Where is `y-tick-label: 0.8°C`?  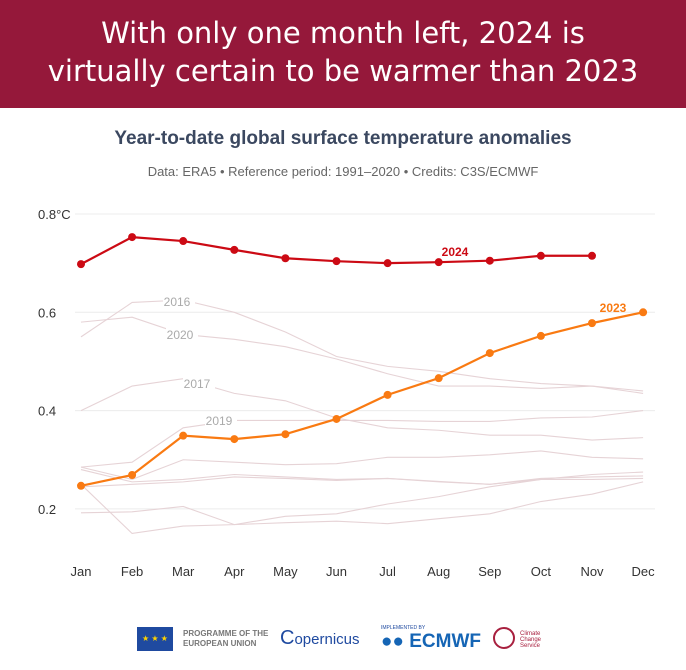 y-tick-label: 0.8°C is located at coordinates (54, 214).